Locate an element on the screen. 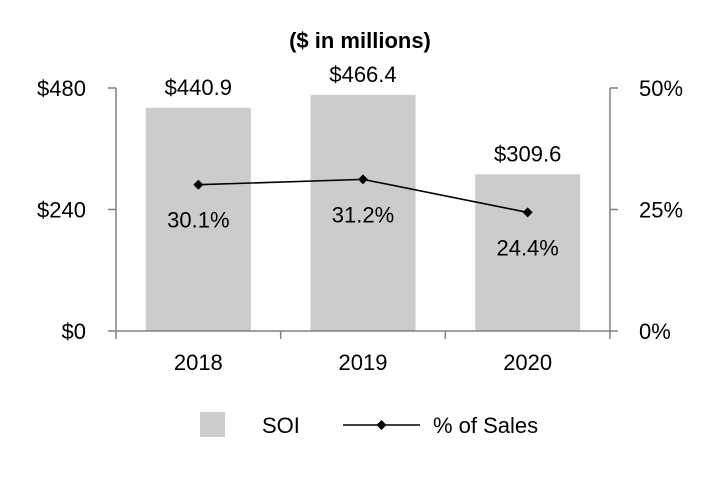  bar-2018 is located at coordinates (198, 219).